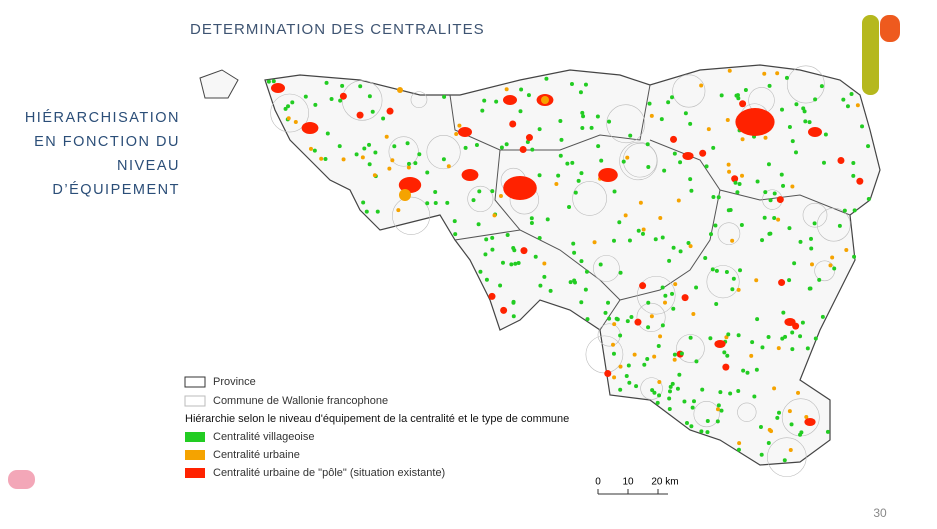  What do you see at coordinates (234, 382) in the screenshot?
I see `legend-label: Province` at bounding box center [234, 382].